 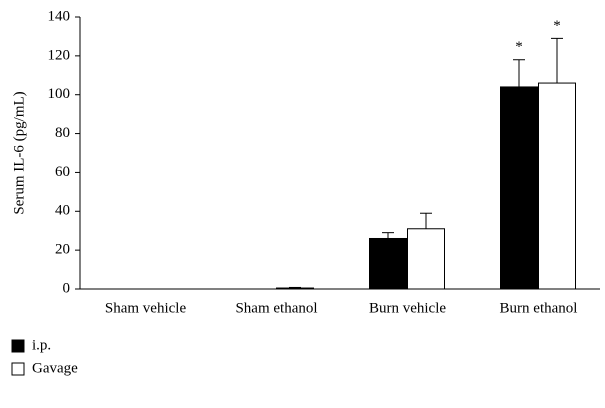 I want to click on legend-label: i.p., so click(x=41, y=345).